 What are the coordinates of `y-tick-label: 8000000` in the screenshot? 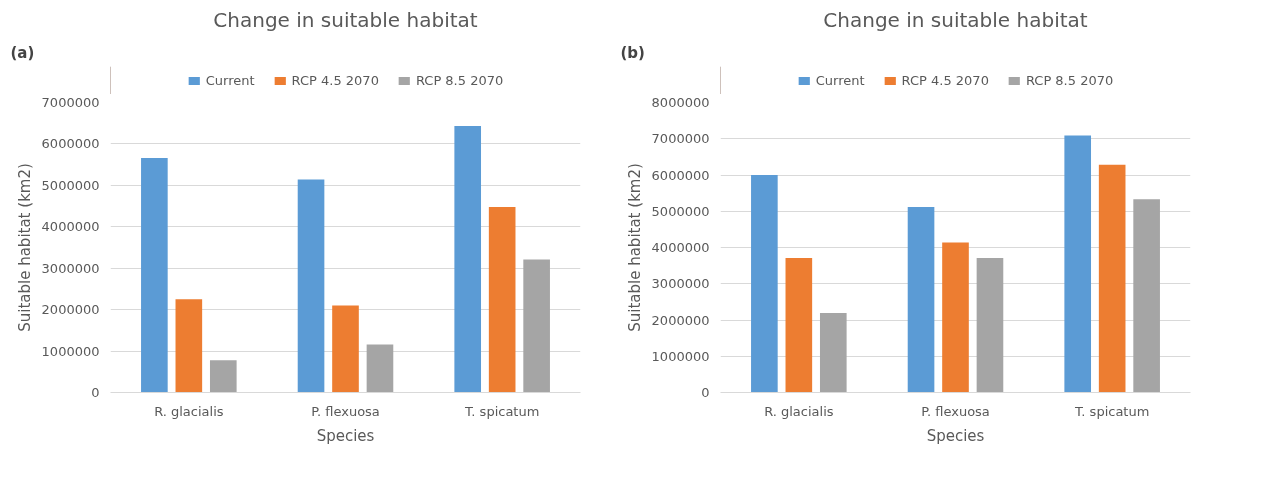 It's located at (680, 102).